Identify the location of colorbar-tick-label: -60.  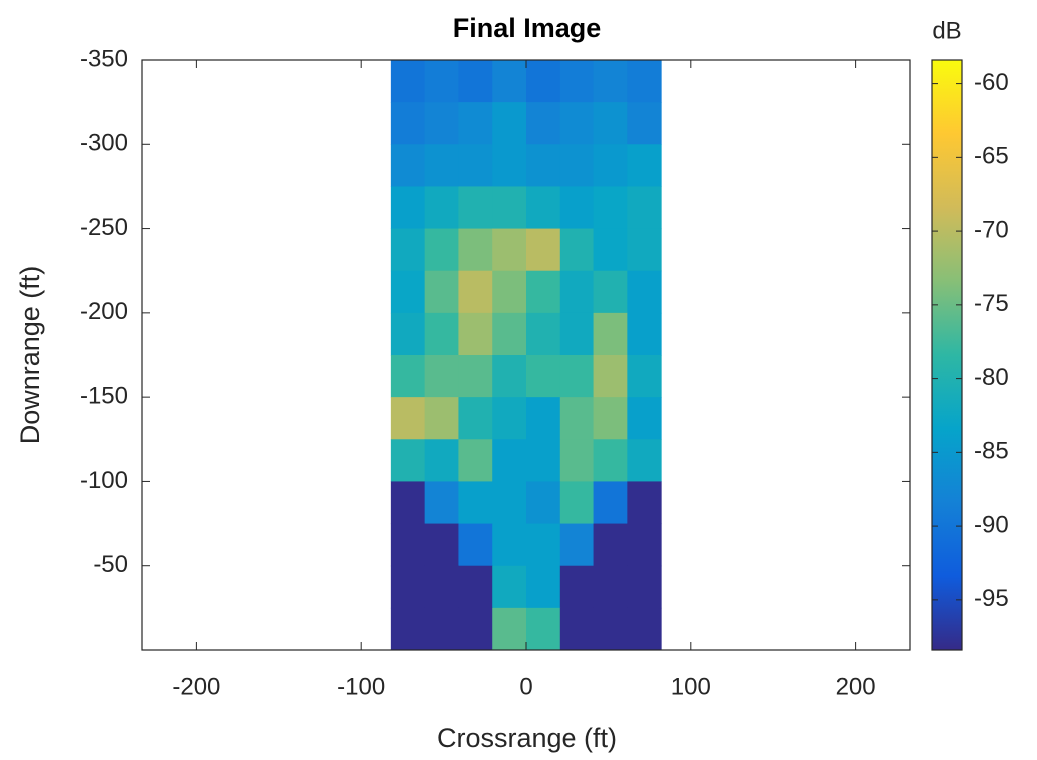
(991, 82).